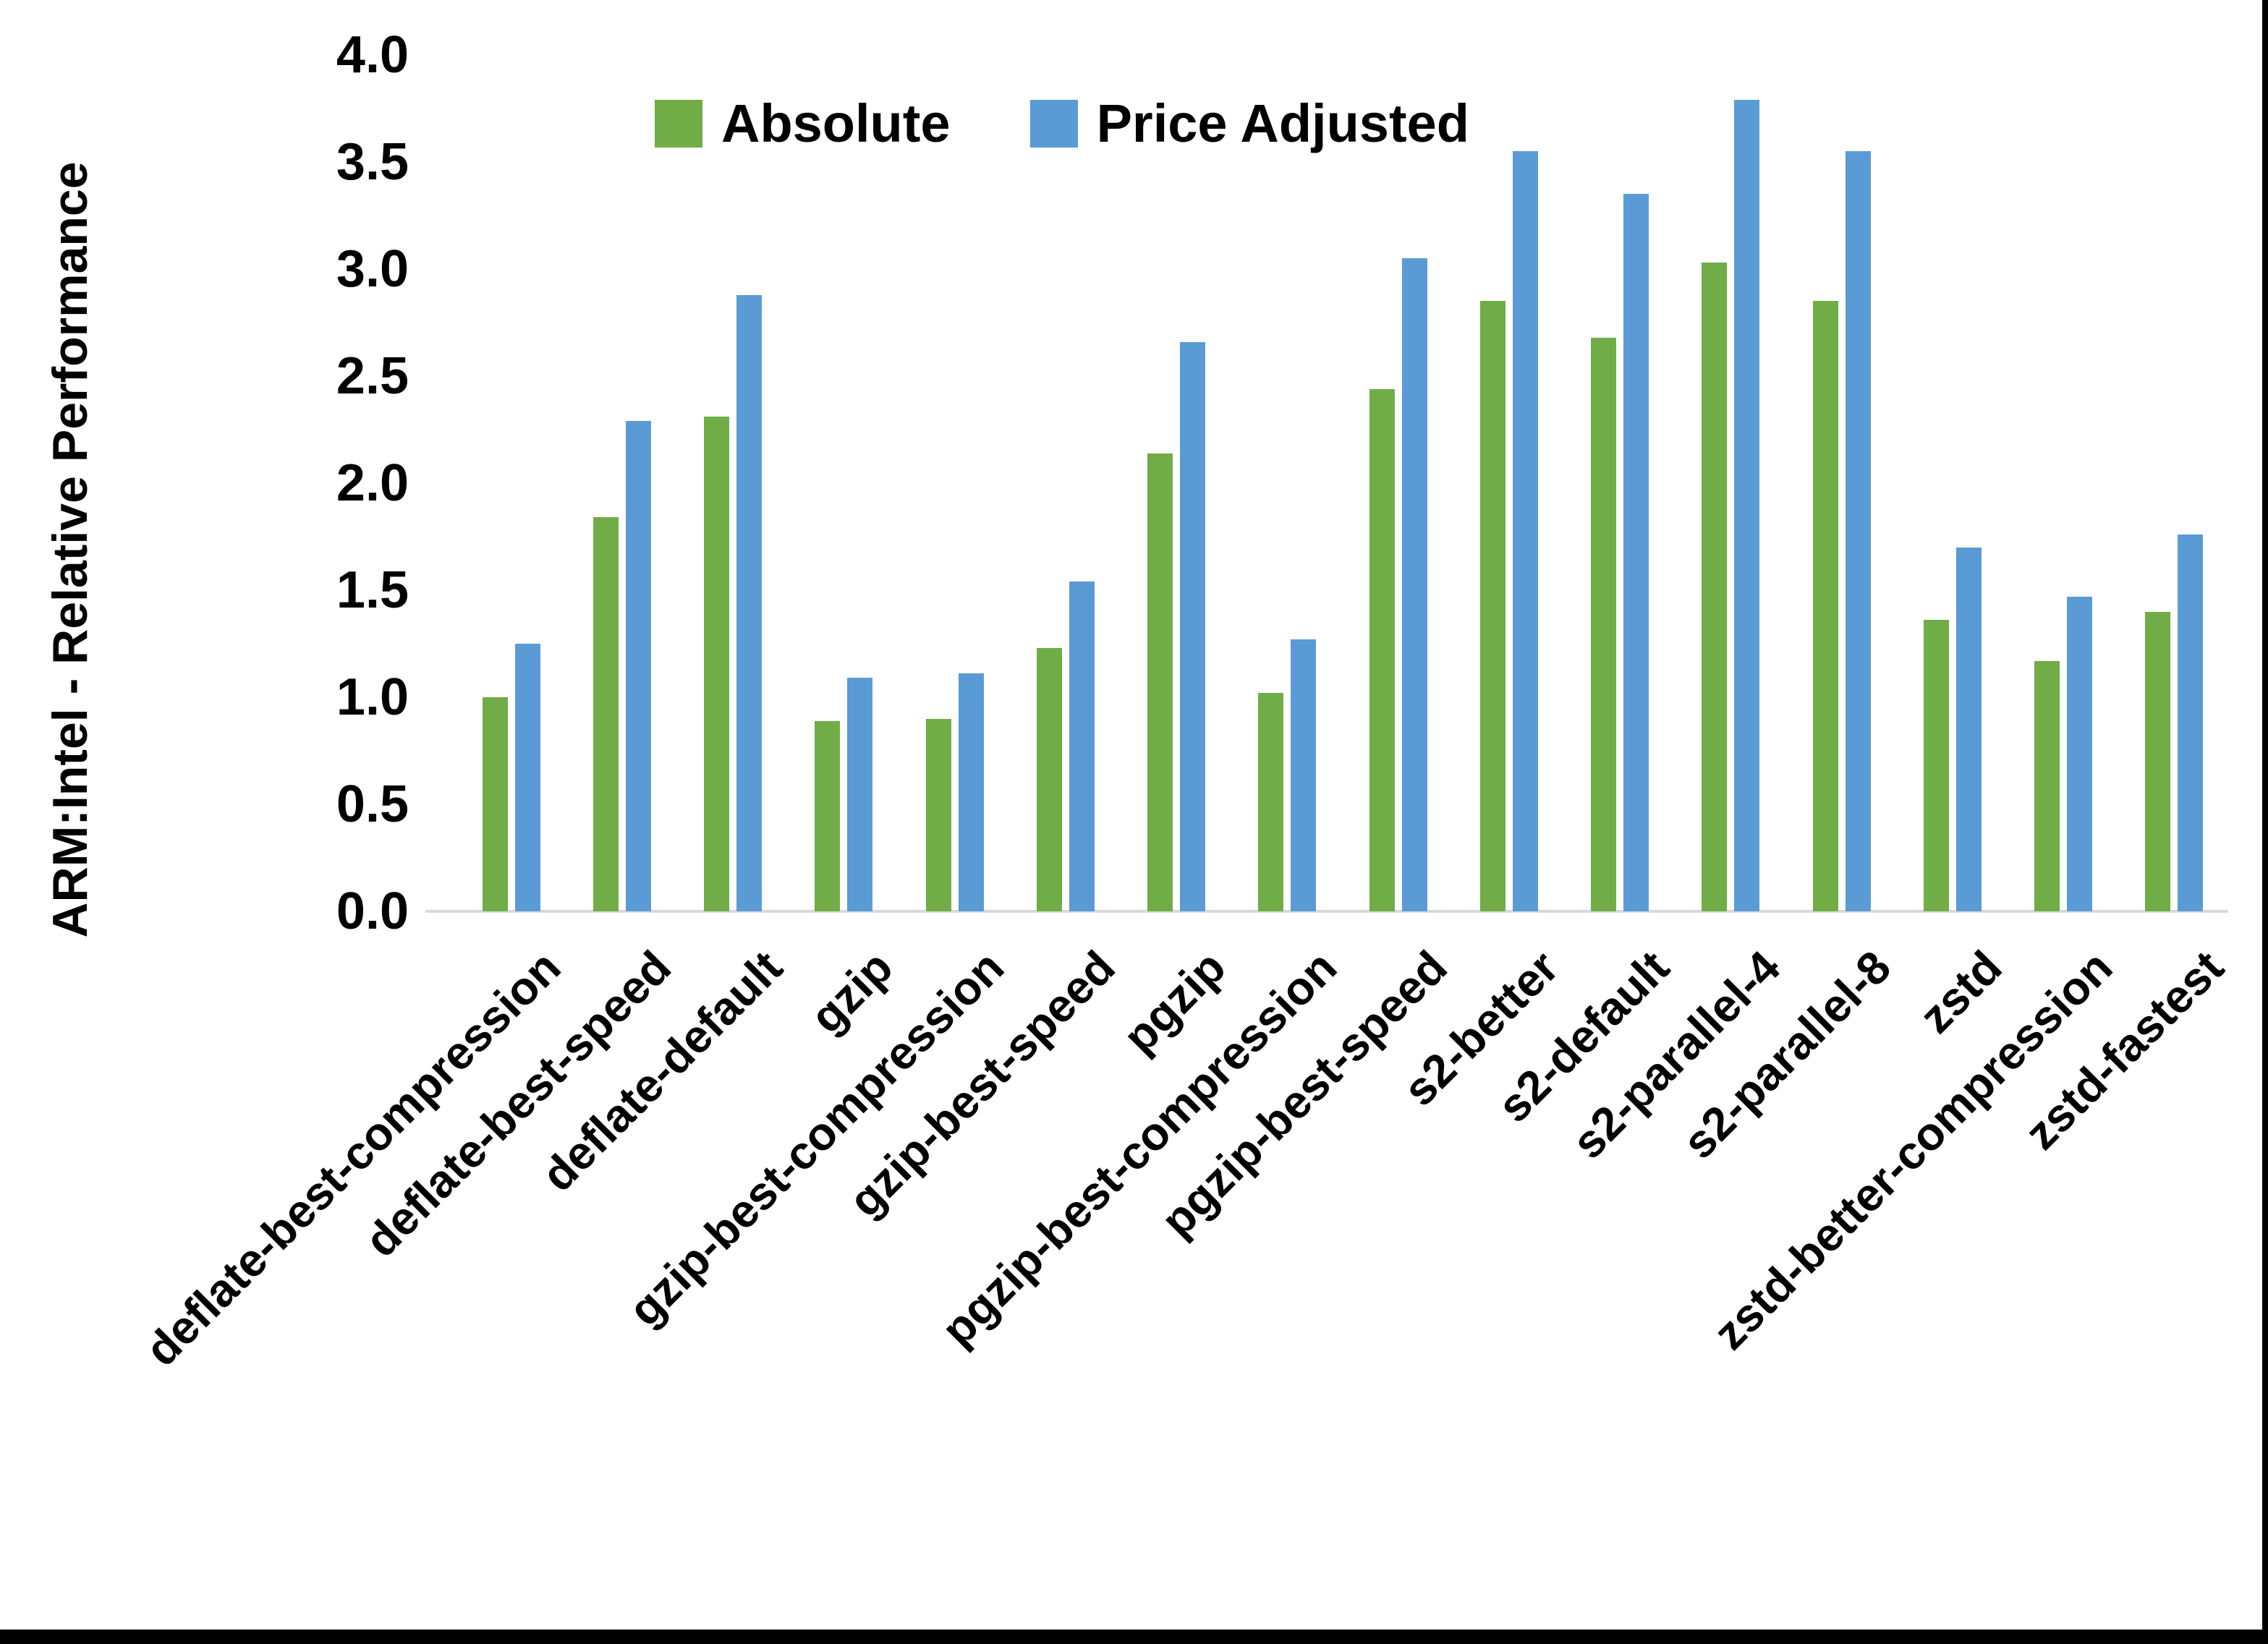 The height and width of the screenshot is (1644, 2268). I want to click on y-tick-label: 3.5, so click(372, 162).